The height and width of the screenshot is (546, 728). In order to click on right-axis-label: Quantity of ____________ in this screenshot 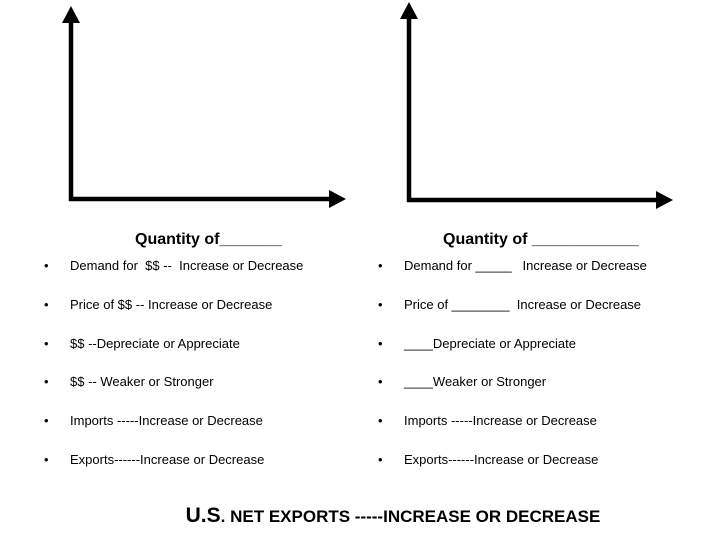, I will do `click(541, 239)`.